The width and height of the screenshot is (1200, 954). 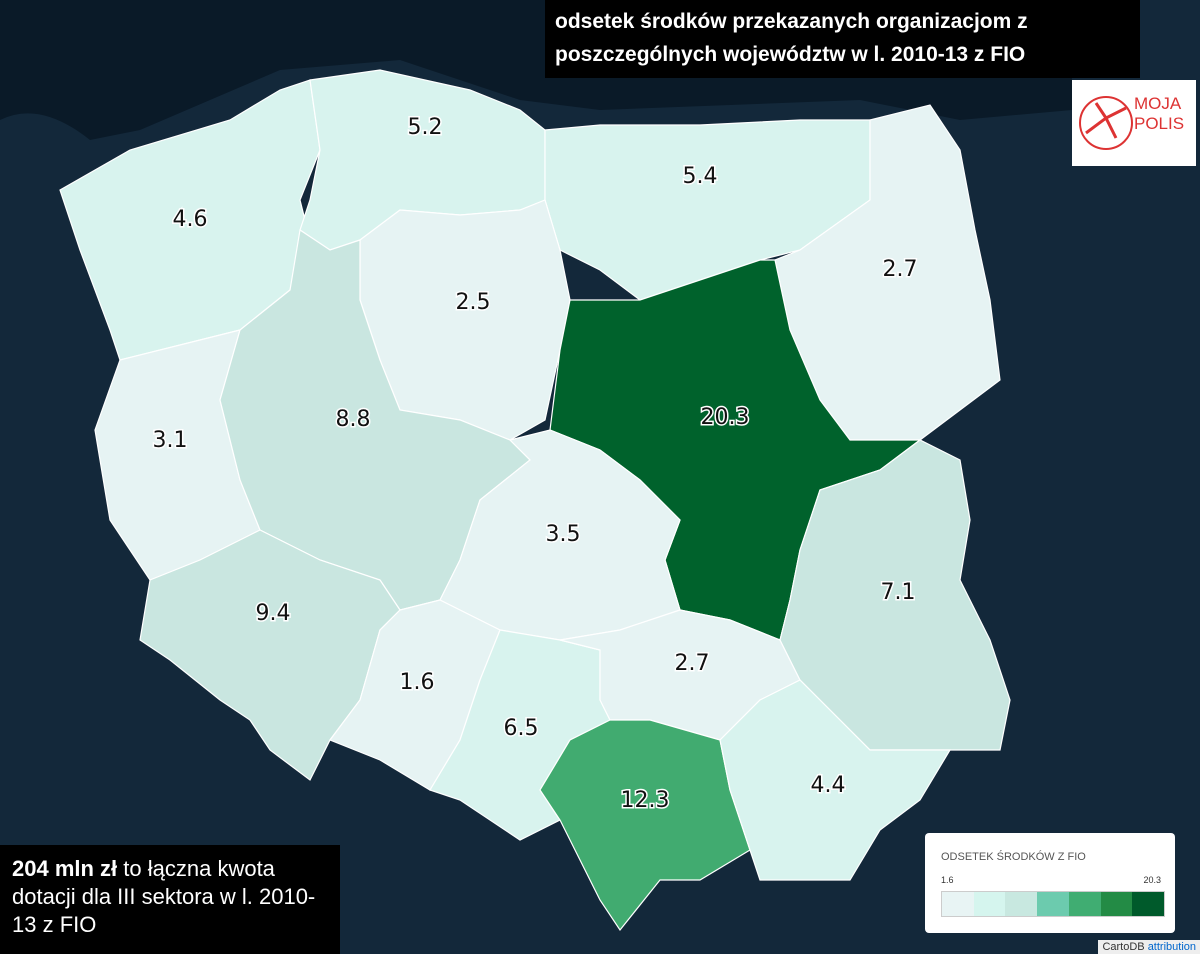 What do you see at coordinates (947, 880) in the screenshot?
I see `legend-min: 1.6` at bounding box center [947, 880].